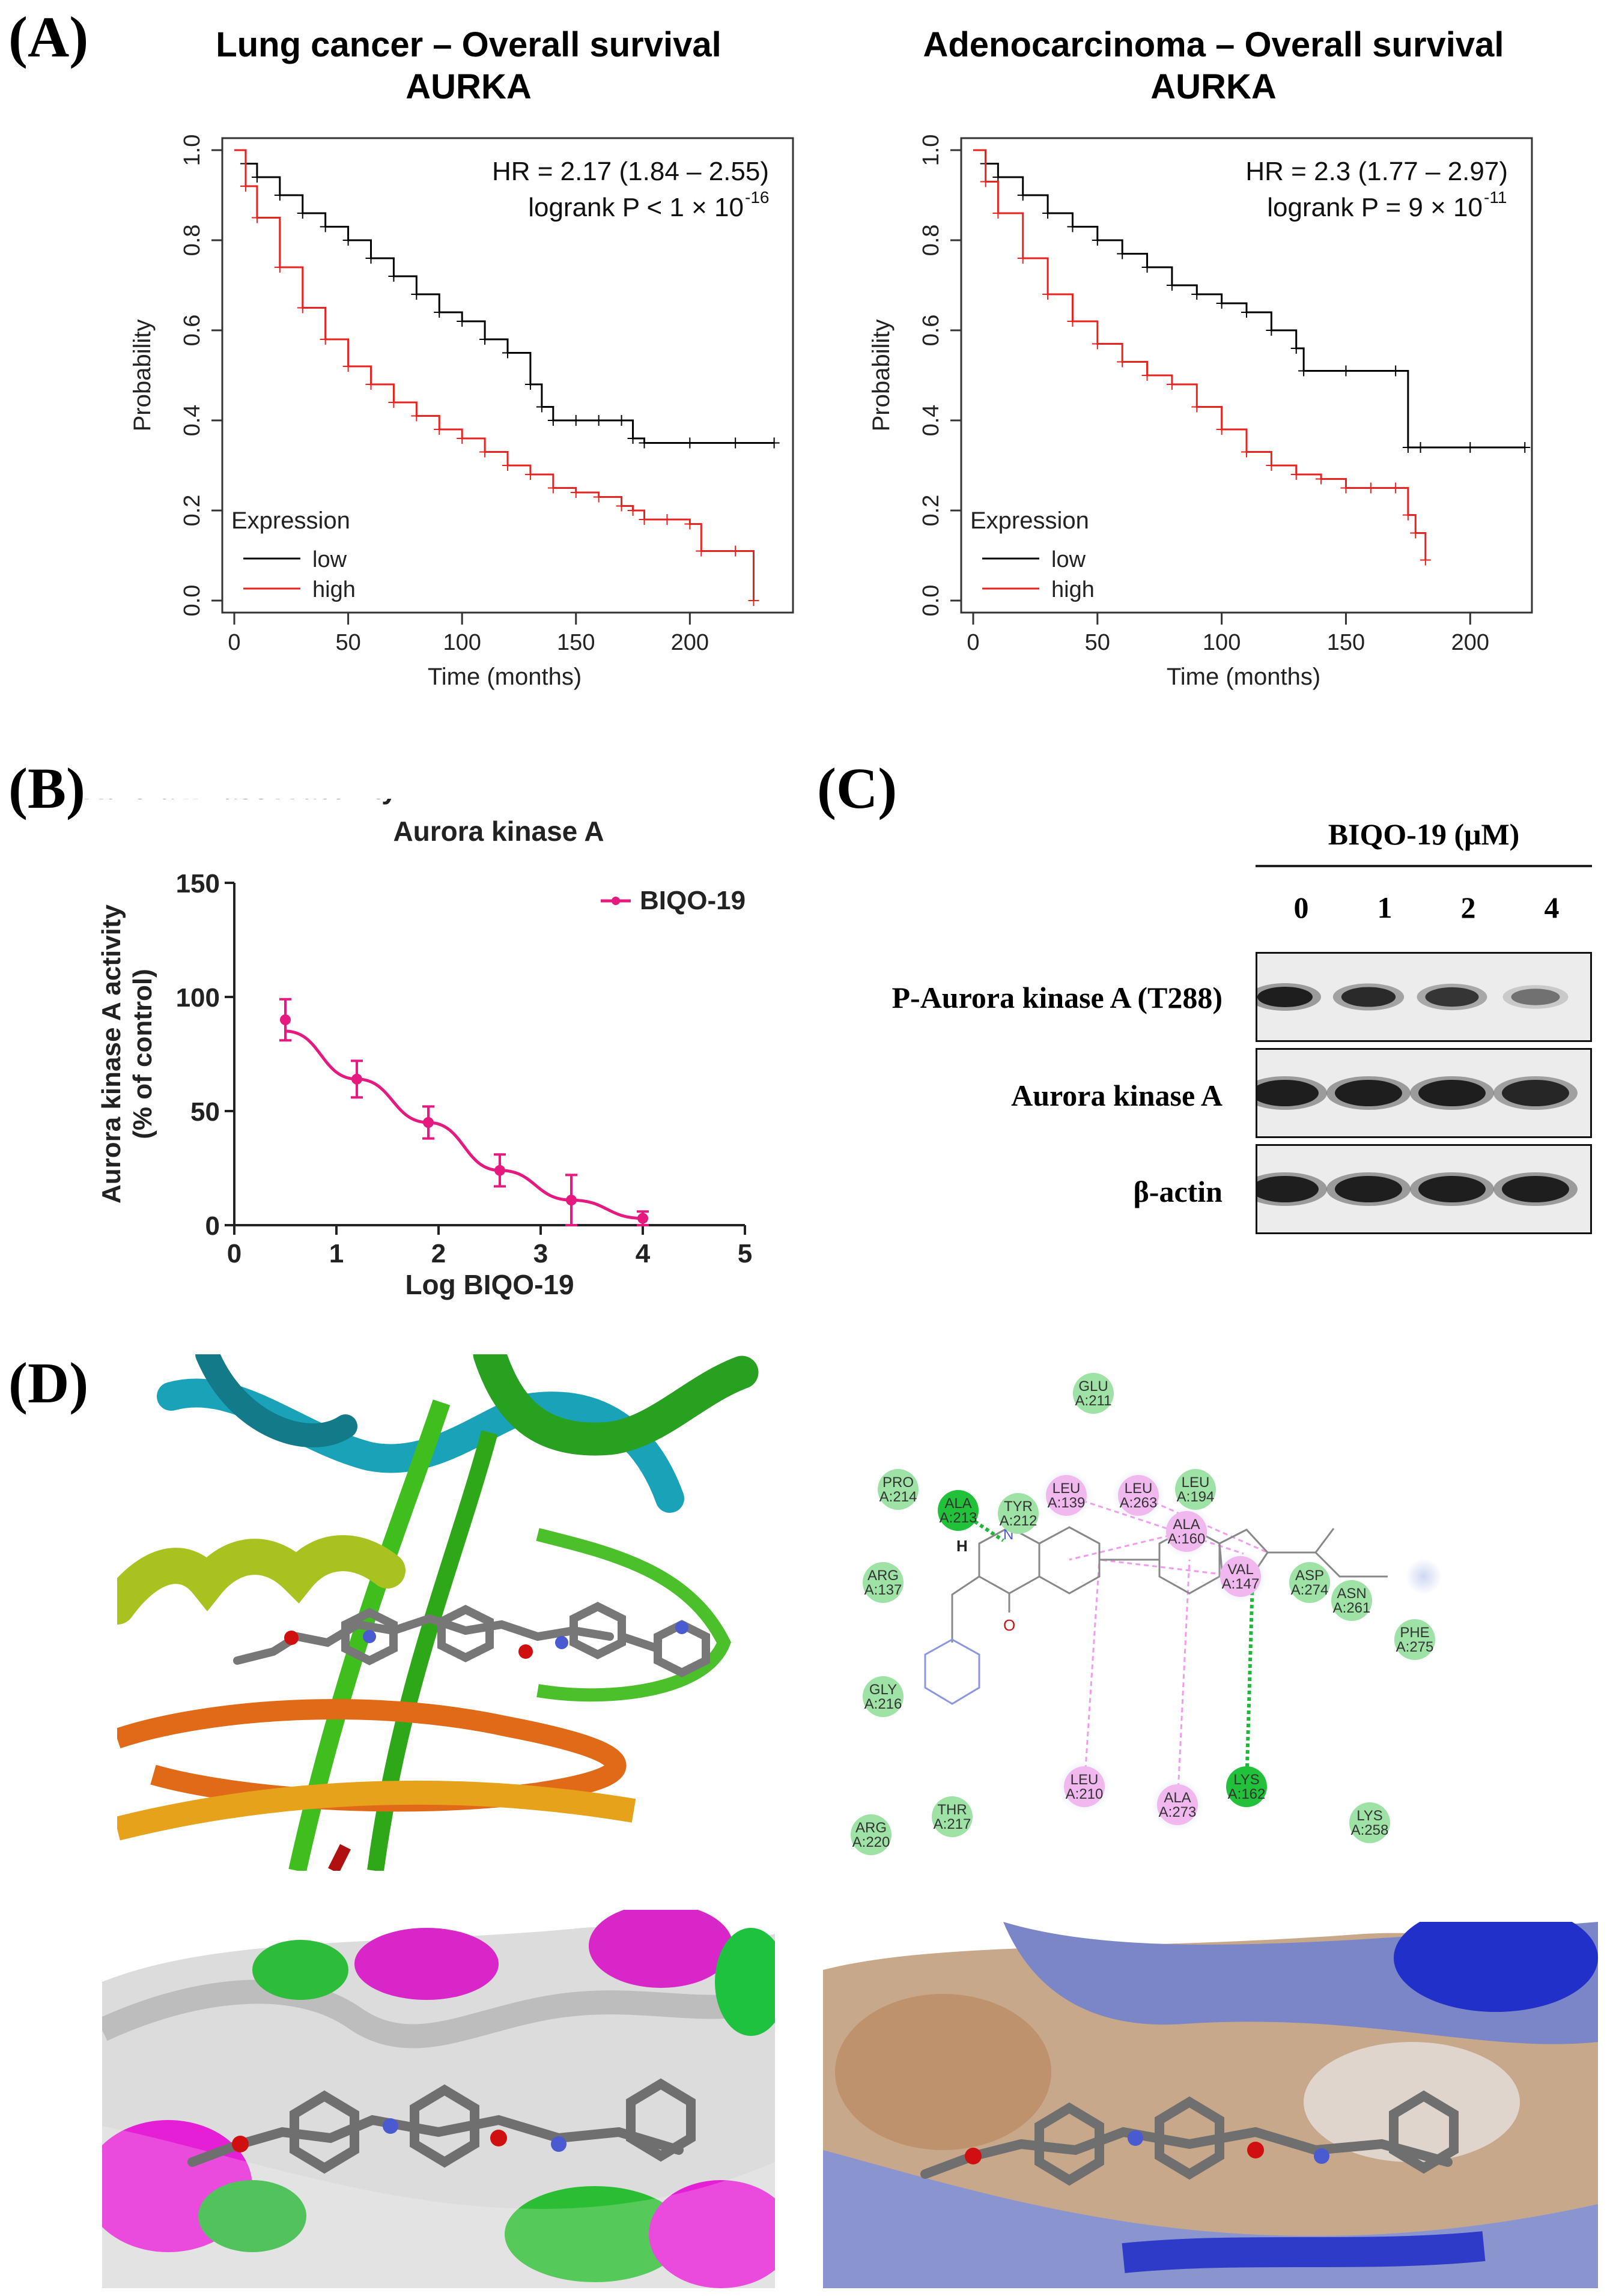  I want to click on western-blot-header: BIQO-19 (μM), so click(1424, 834).